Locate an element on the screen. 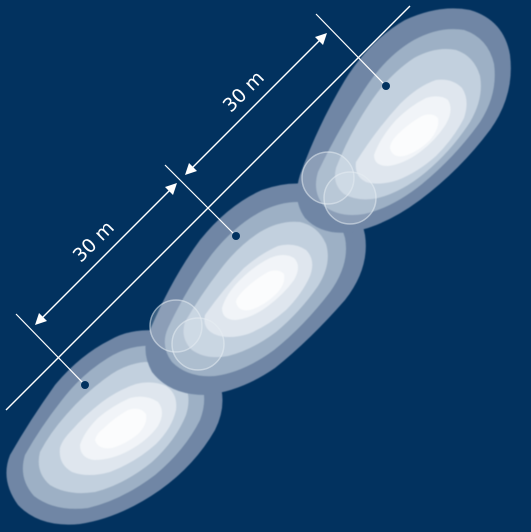 The width and height of the screenshot is (531, 532). dimension-arrow-upper is located at coordinates (256, 104).